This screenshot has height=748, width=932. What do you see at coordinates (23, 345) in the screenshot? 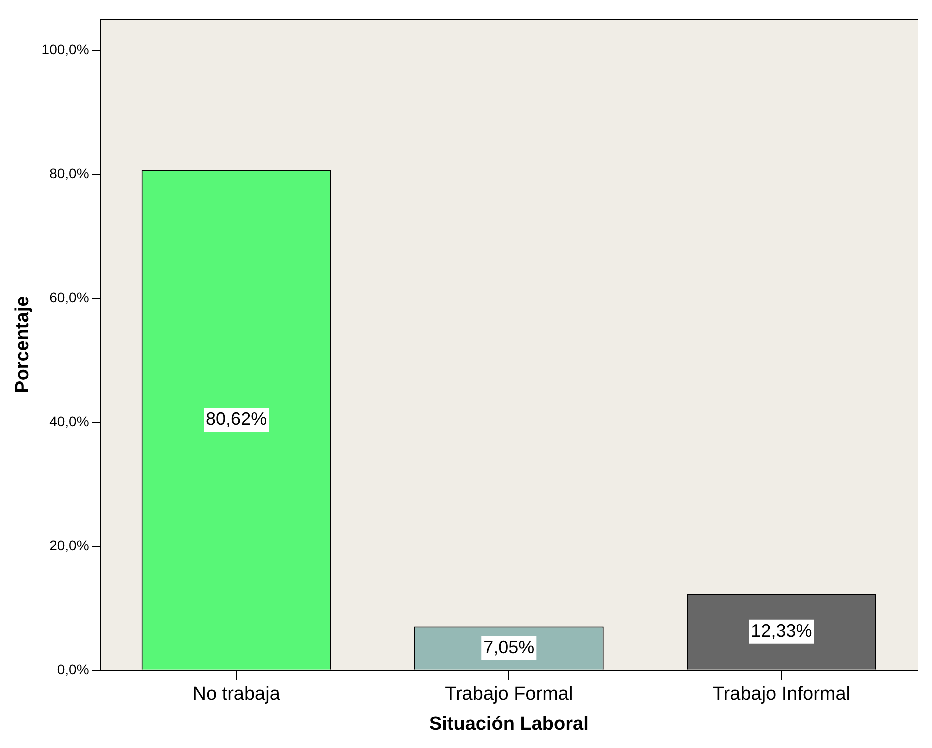
I see `y-axis-title: Porcentaje` at bounding box center [23, 345].